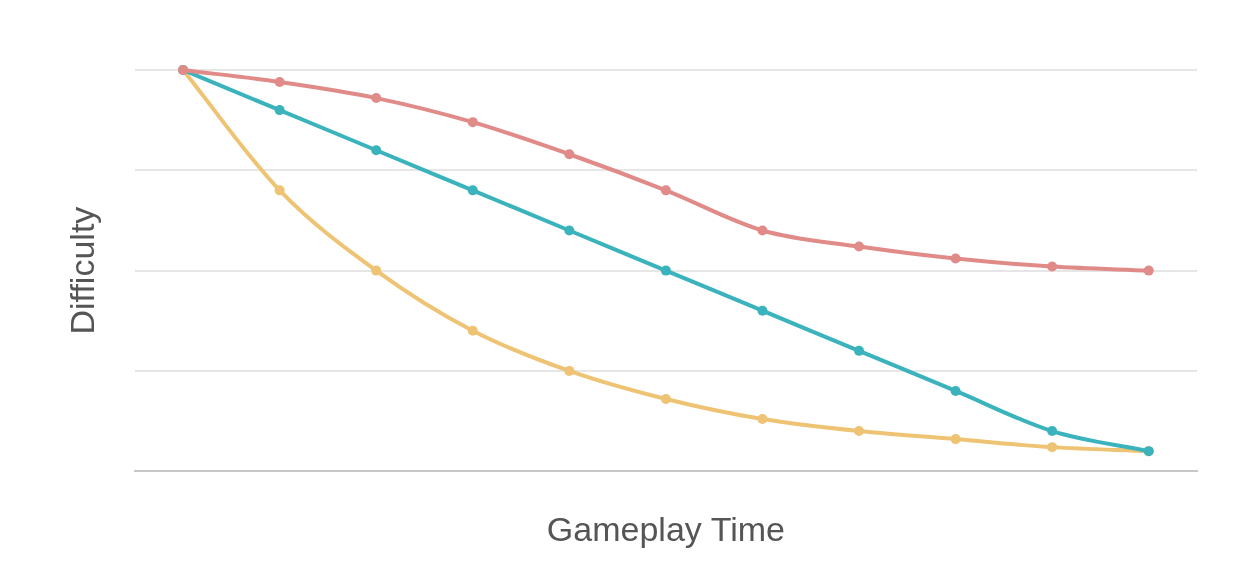 This screenshot has height=586, width=1257. I want to click on x-axis-title: Gameplay Time, so click(665, 528).